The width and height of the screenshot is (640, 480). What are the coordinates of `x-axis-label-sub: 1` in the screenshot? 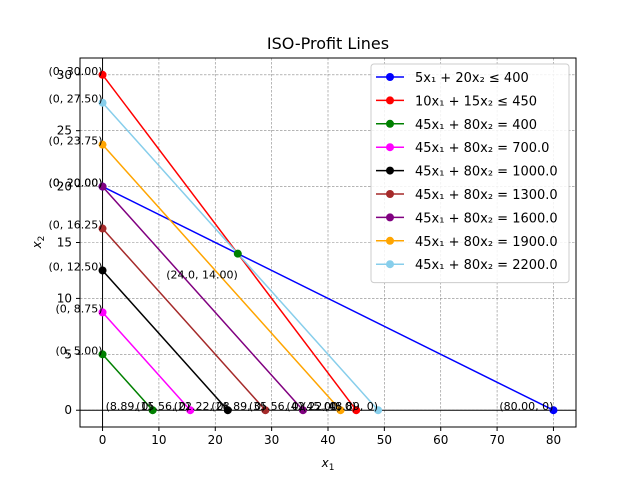 It's located at (332, 468).